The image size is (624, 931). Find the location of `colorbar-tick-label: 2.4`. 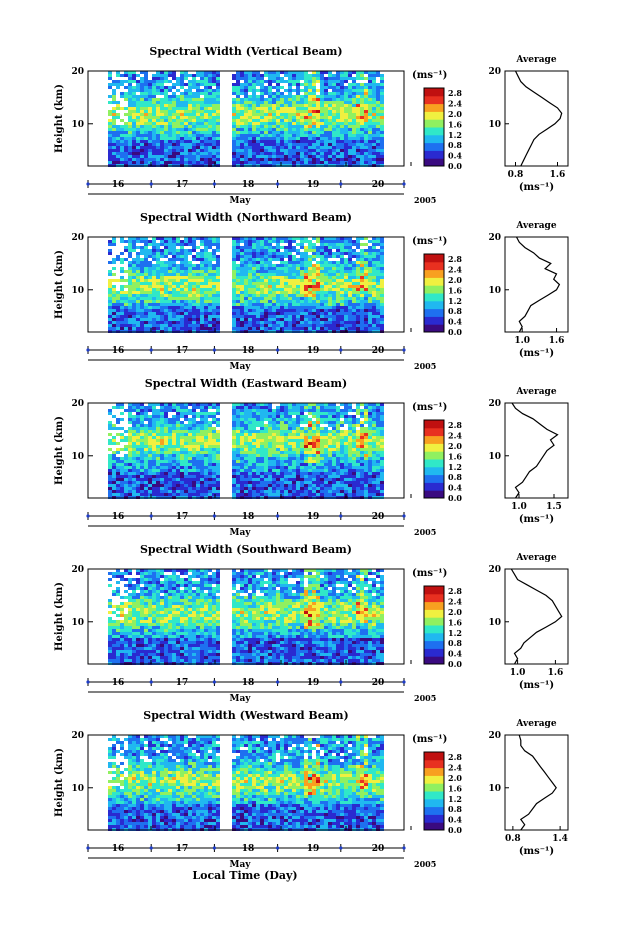

colorbar-tick-label: 2.4 is located at coordinates (455, 270).